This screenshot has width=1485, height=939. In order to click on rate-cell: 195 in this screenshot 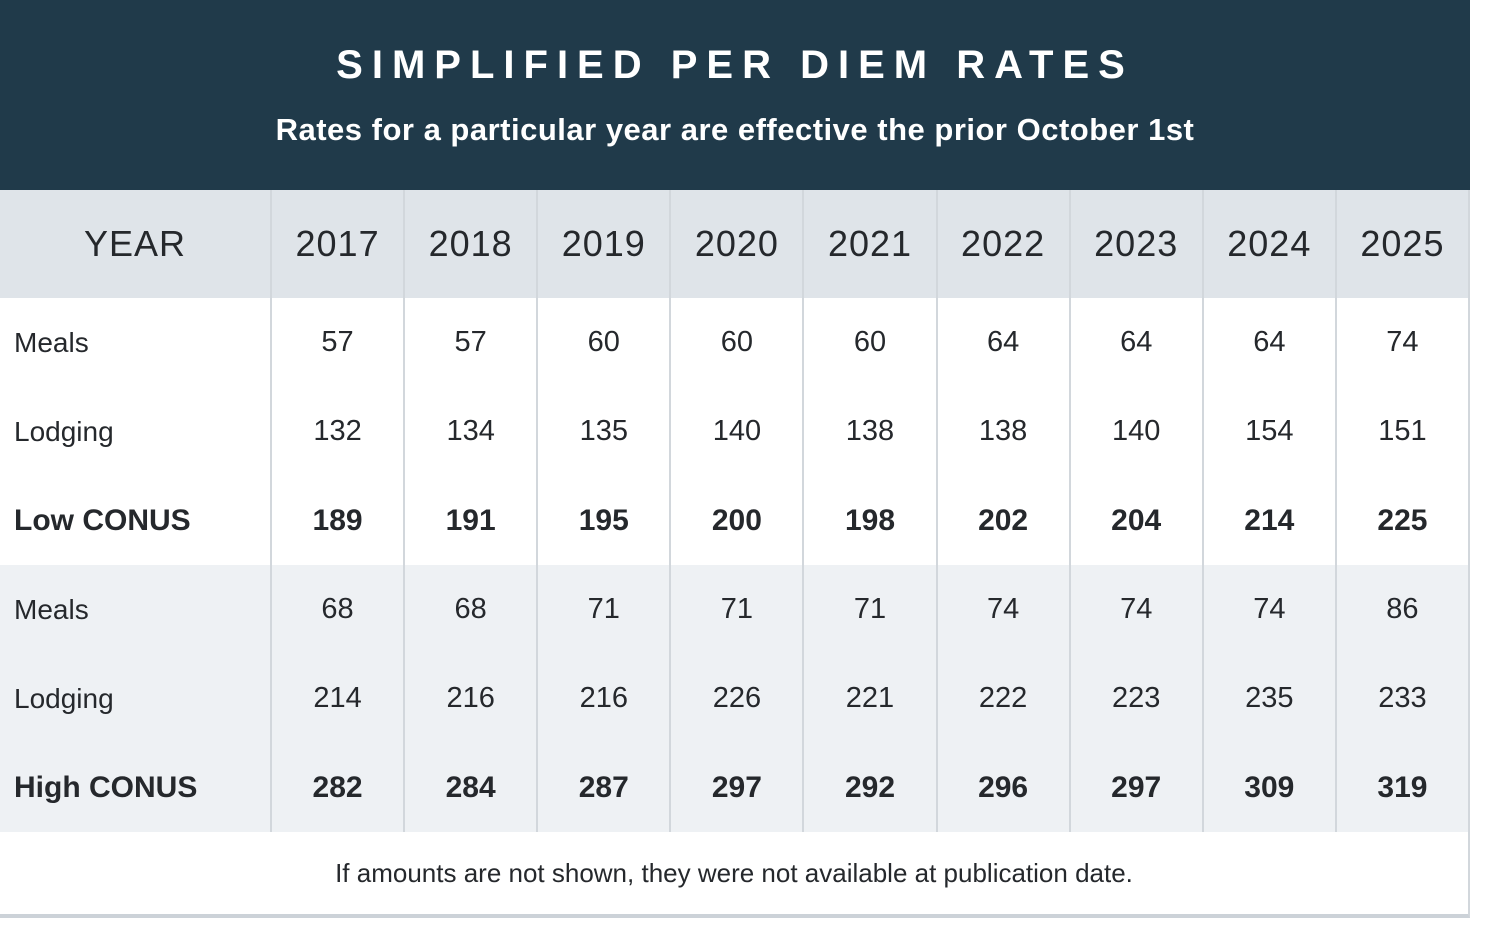, I will do `click(602, 520)`.